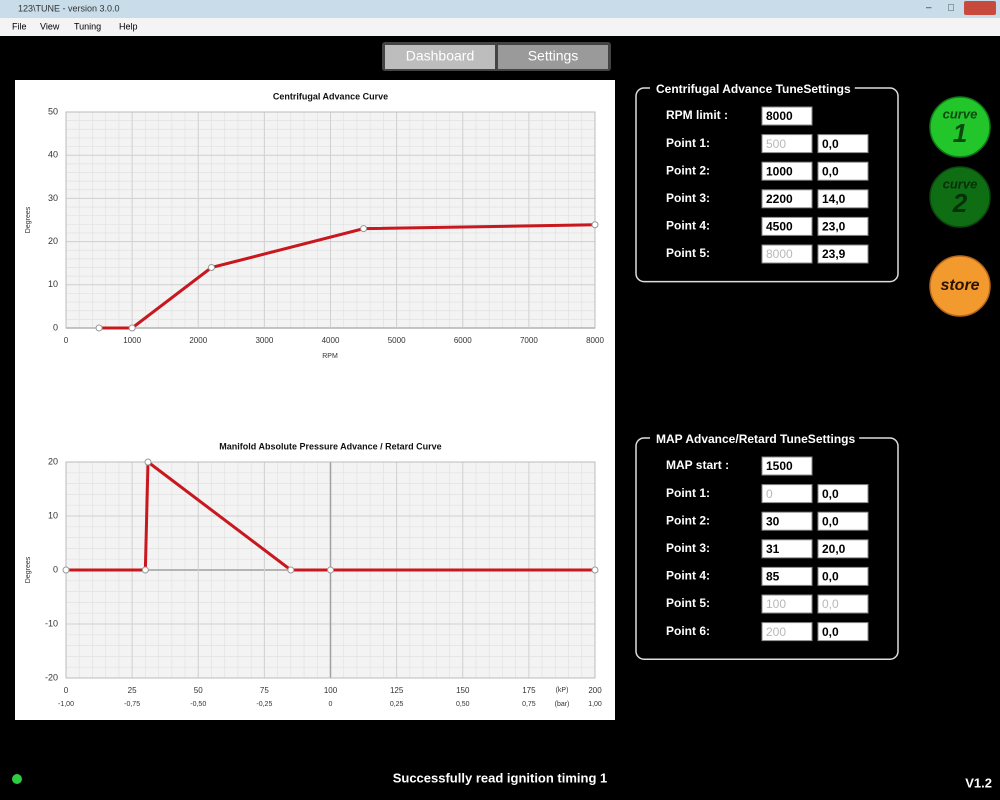 This screenshot has width=1000, height=800. I want to click on button-number: 1, so click(960, 133).